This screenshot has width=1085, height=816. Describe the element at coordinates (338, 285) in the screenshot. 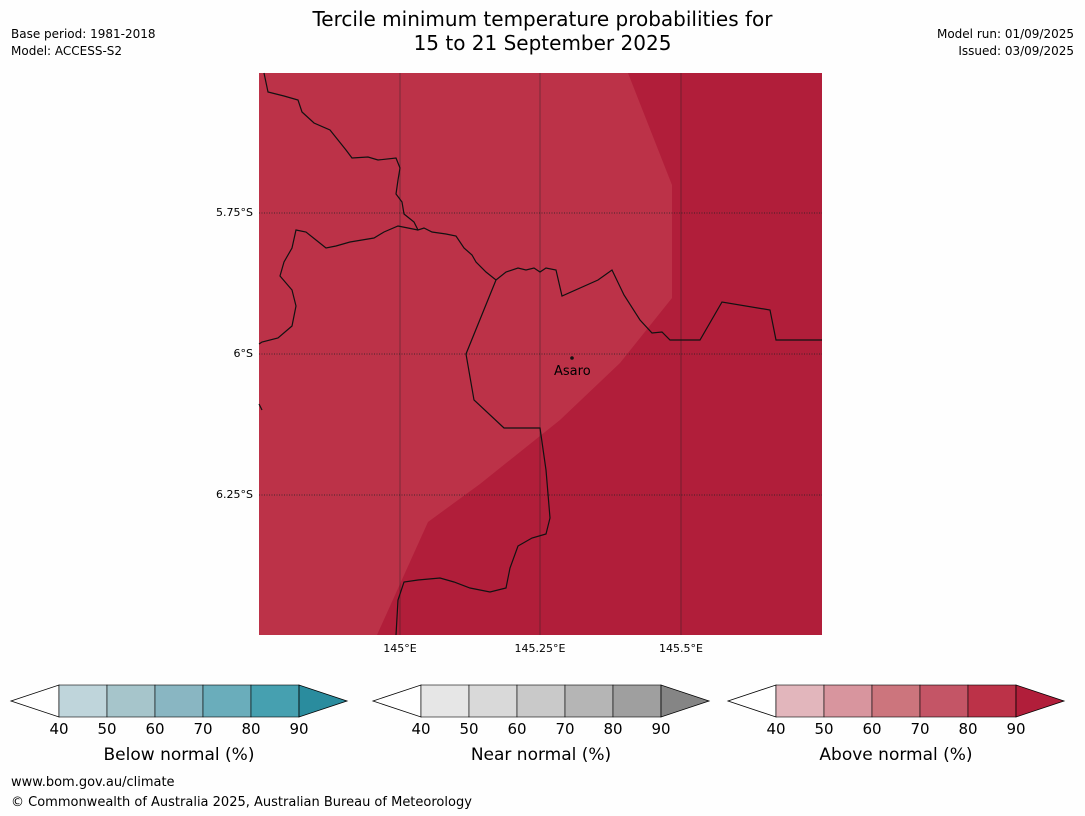

I see `border-west` at that location.